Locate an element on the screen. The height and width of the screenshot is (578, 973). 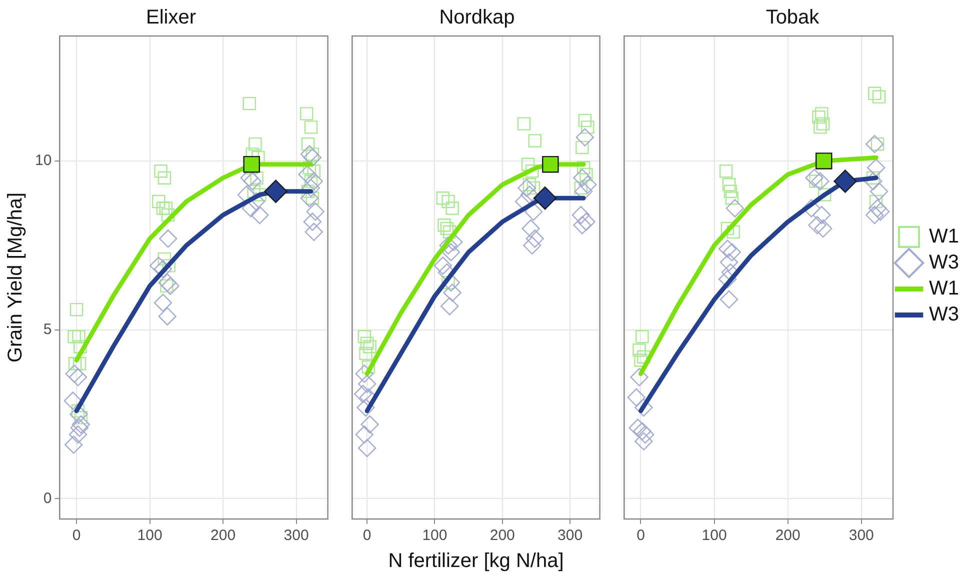
chart-title: Nordkap is located at coordinates (477, 17).